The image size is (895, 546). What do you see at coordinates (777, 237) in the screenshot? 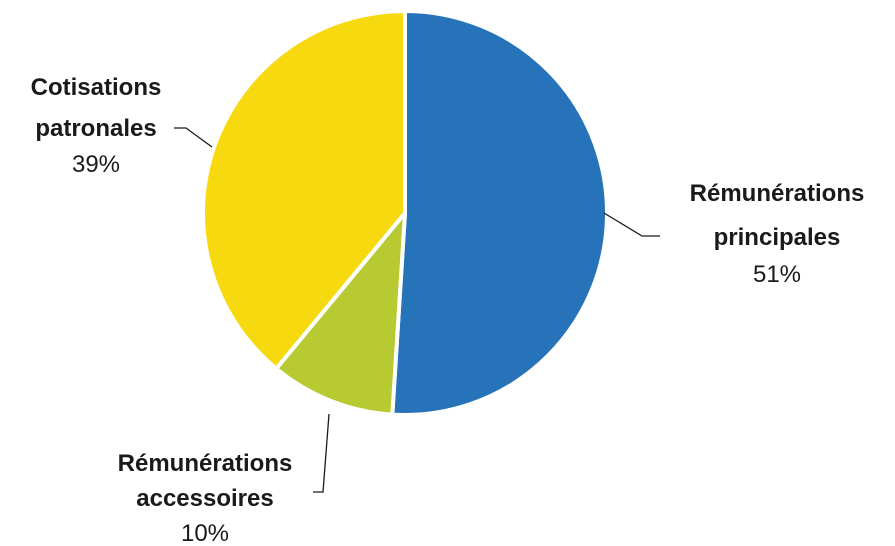
I see `slice-name-line2: principales` at bounding box center [777, 237].